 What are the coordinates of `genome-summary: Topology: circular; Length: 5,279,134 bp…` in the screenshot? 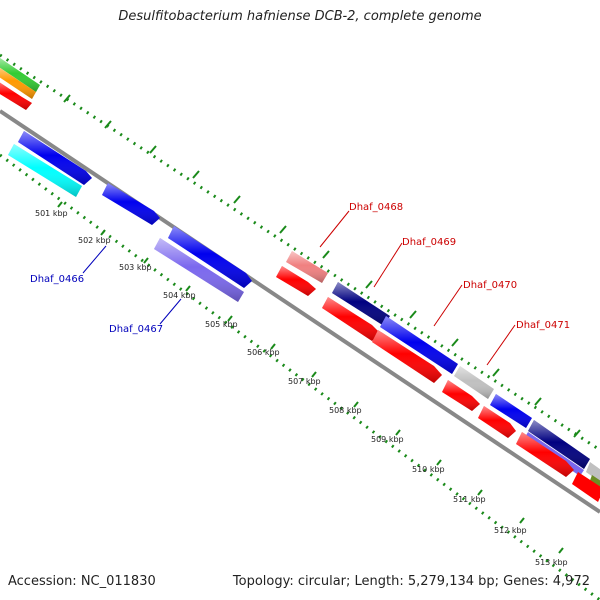 It's located at (411, 581).